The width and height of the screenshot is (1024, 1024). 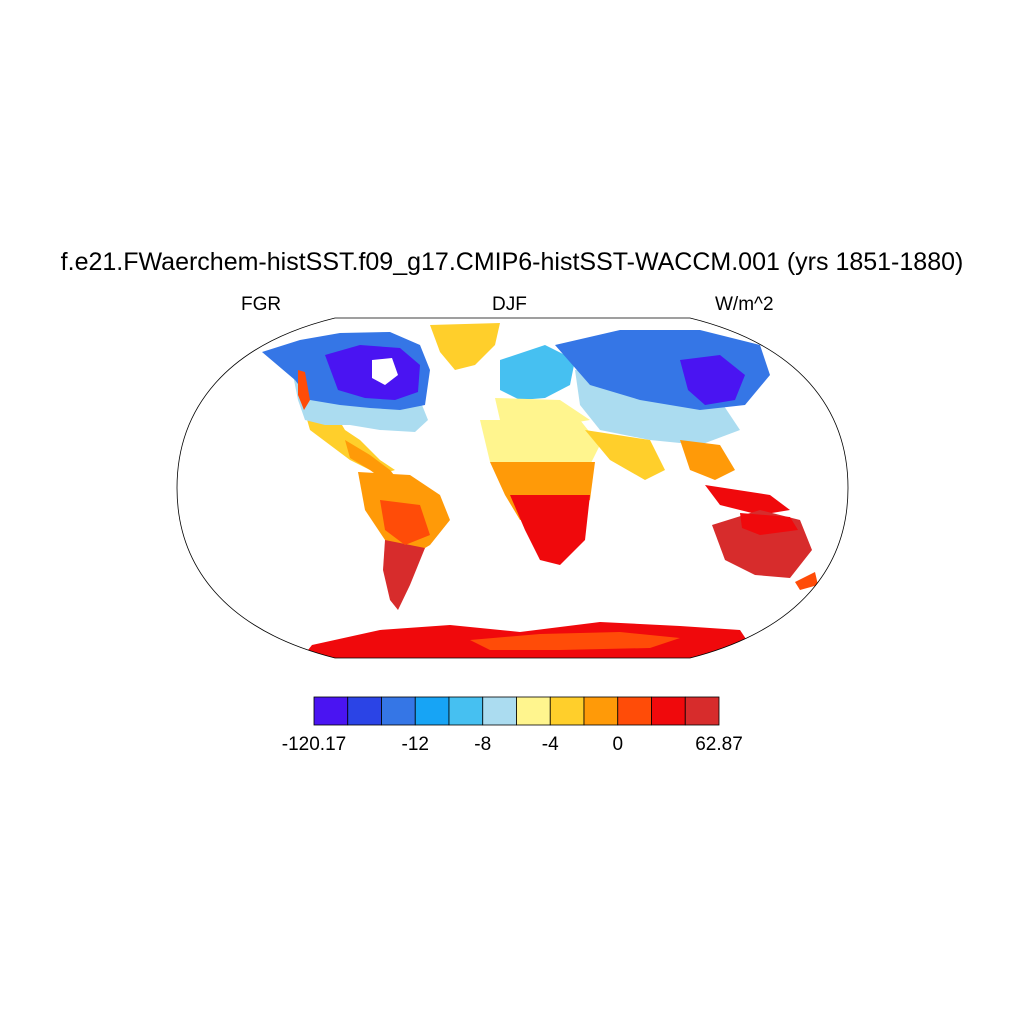 I want to click on colorbar-tick-label: -12, so click(x=415, y=744).